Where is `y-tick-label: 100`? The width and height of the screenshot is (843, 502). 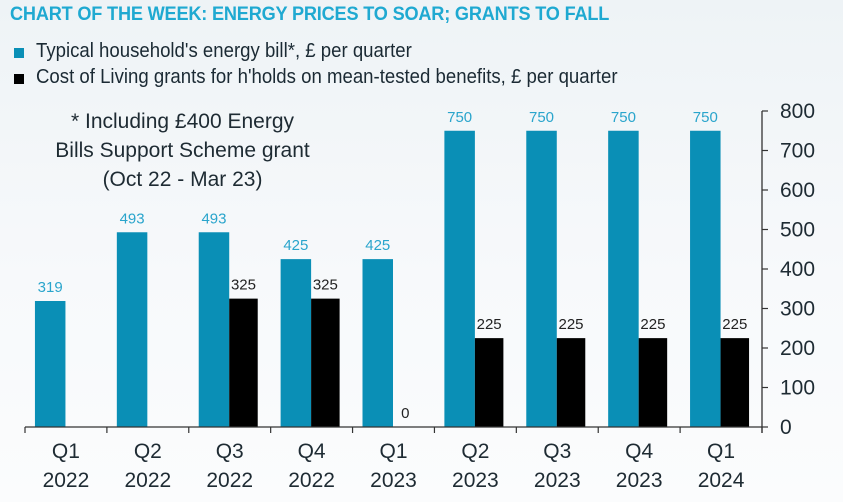
y-tick-label: 100 is located at coordinates (797, 388).